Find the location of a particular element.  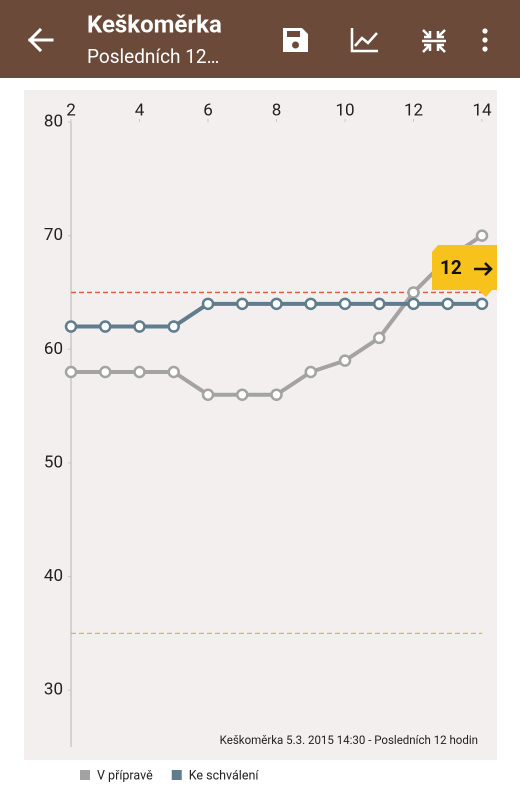

y-tick-label: 80 is located at coordinates (53, 121).